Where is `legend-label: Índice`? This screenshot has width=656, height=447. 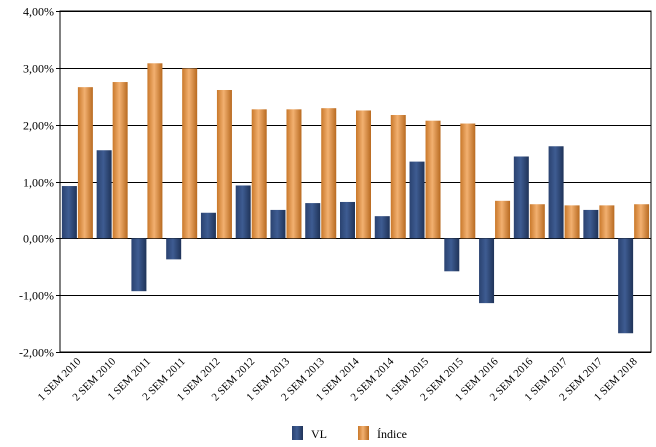
legend-label: Índice is located at coordinates (392, 434).